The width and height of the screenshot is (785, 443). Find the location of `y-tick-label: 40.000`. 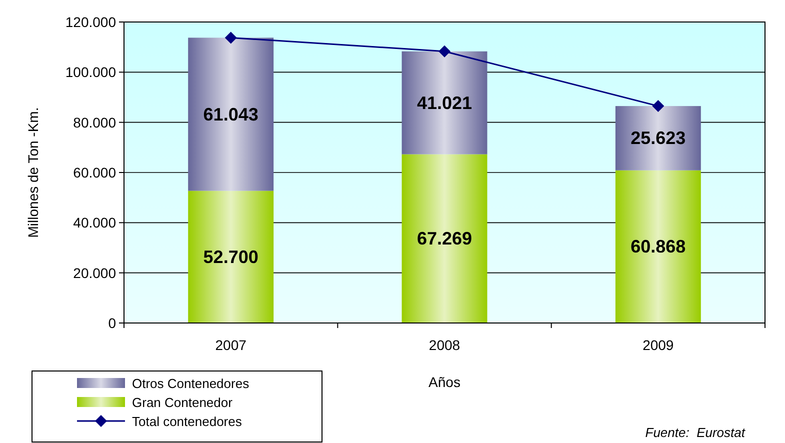

y-tick-label: 40.000 is located at coordinates (94, 222).